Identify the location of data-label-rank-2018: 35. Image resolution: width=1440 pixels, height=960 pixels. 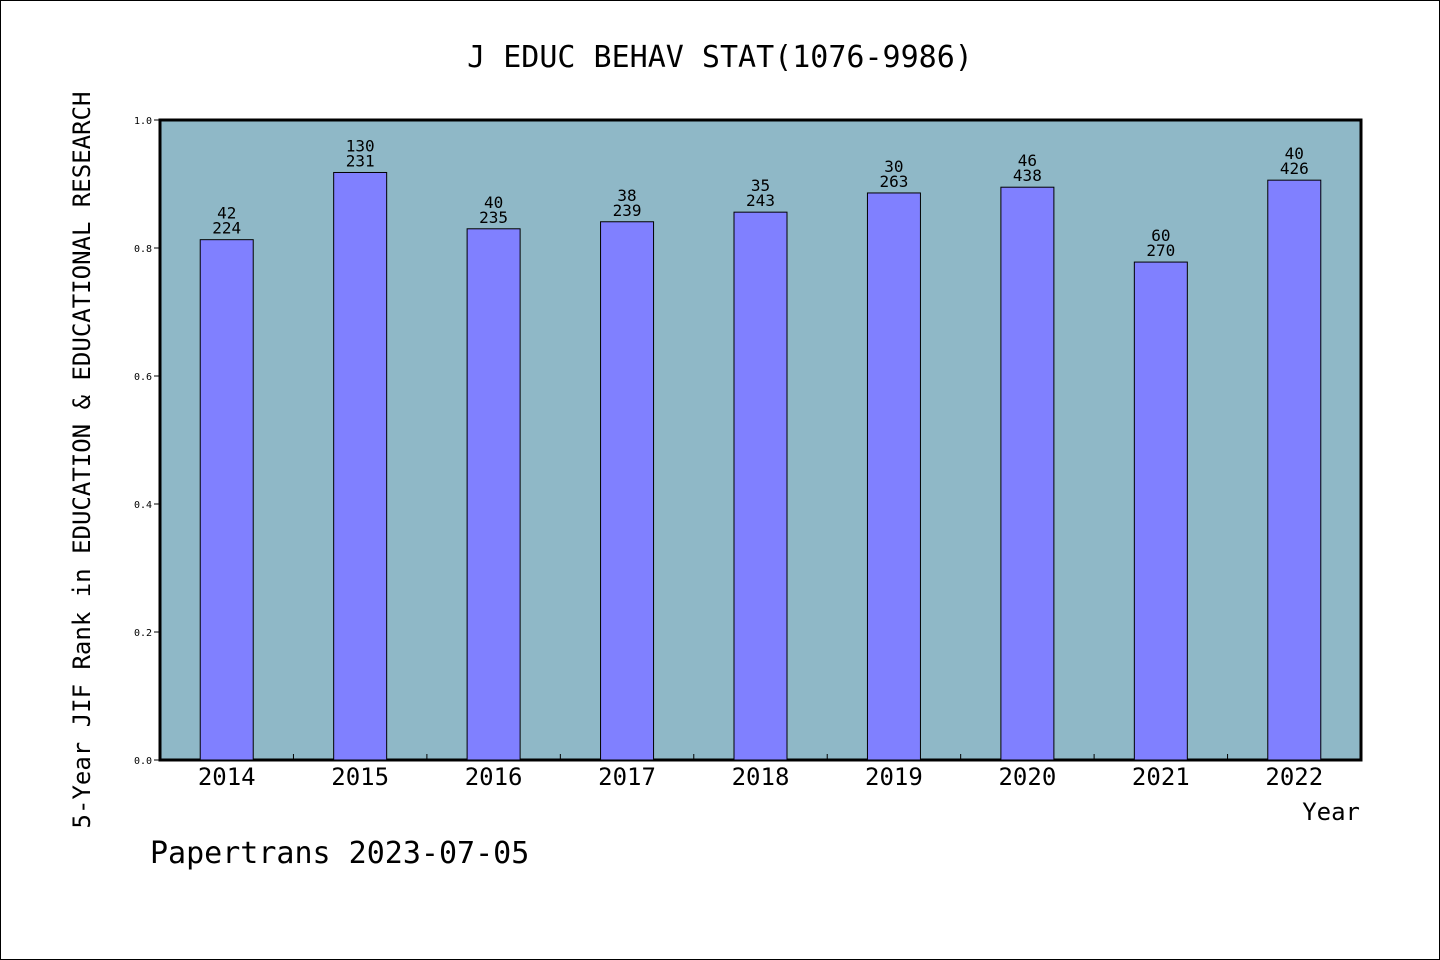
(760, 185).